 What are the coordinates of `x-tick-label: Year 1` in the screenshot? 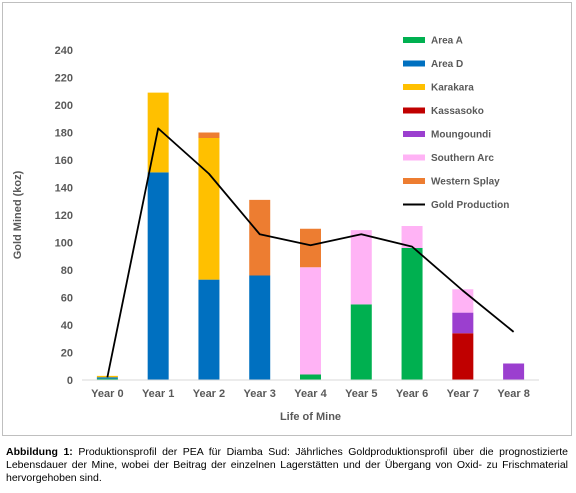 It's located at (158, 394).